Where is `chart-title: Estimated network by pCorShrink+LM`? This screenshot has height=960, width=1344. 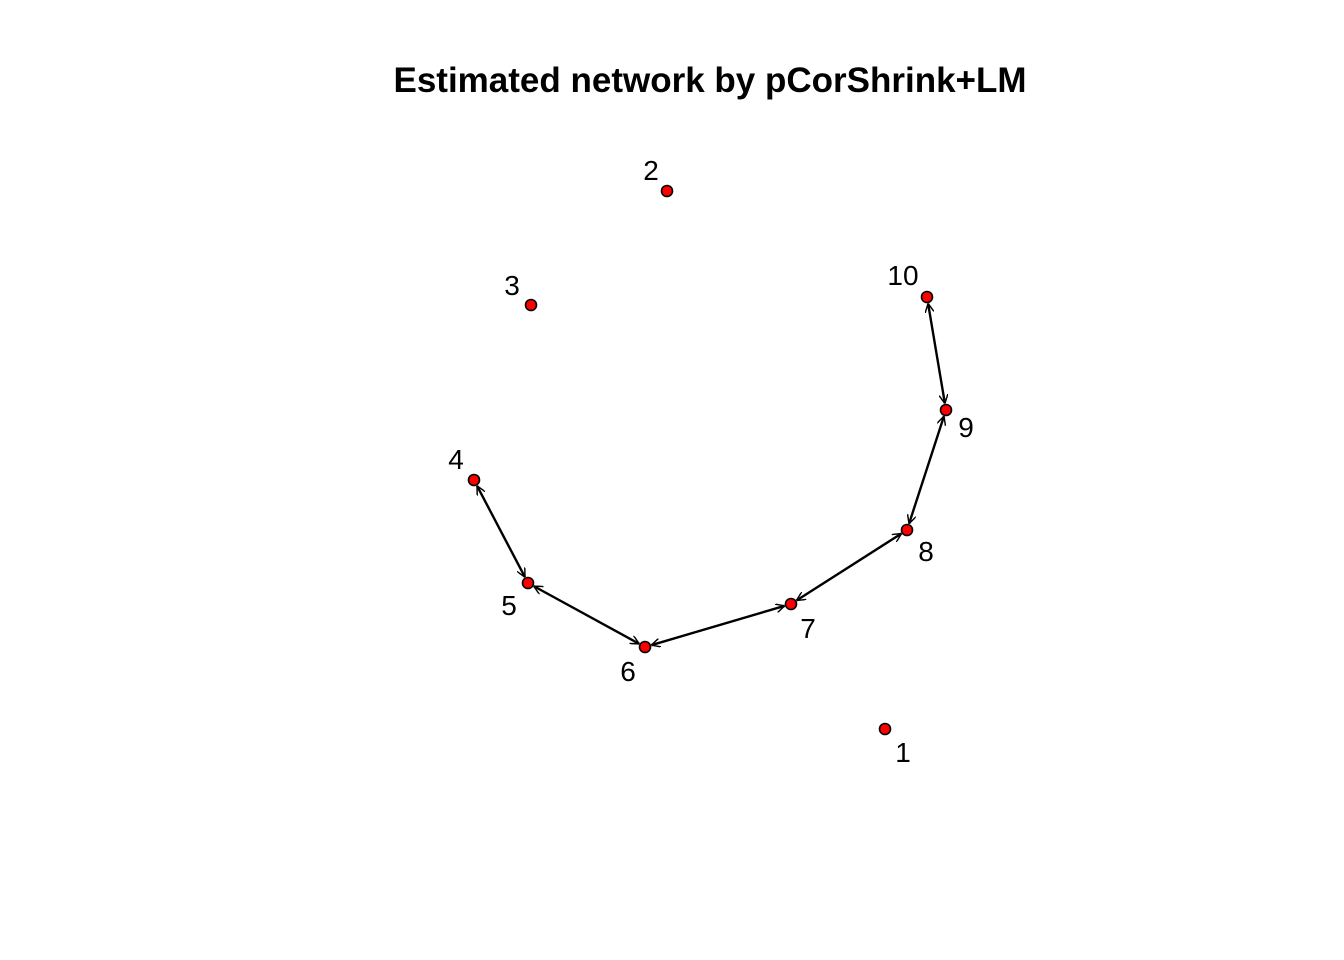 chart-title: Estimated network by pCorShrink+LM is located at coordinates (709, 80).